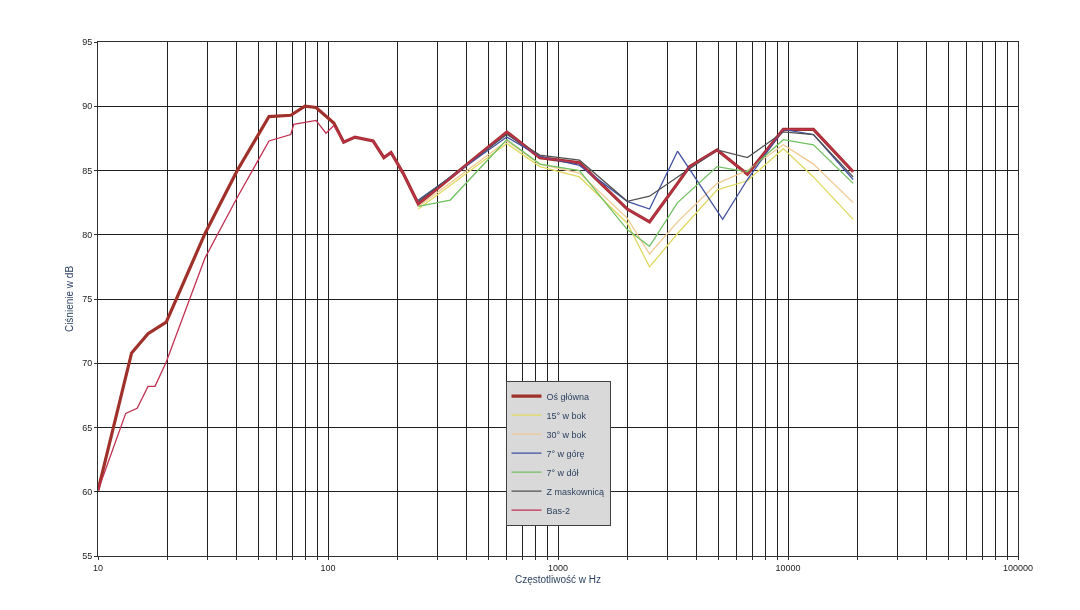 Image resolution: width=1080 pixels, height=610 pixels. I want to click on legend-label: 30° w bok, so click(566, 434).